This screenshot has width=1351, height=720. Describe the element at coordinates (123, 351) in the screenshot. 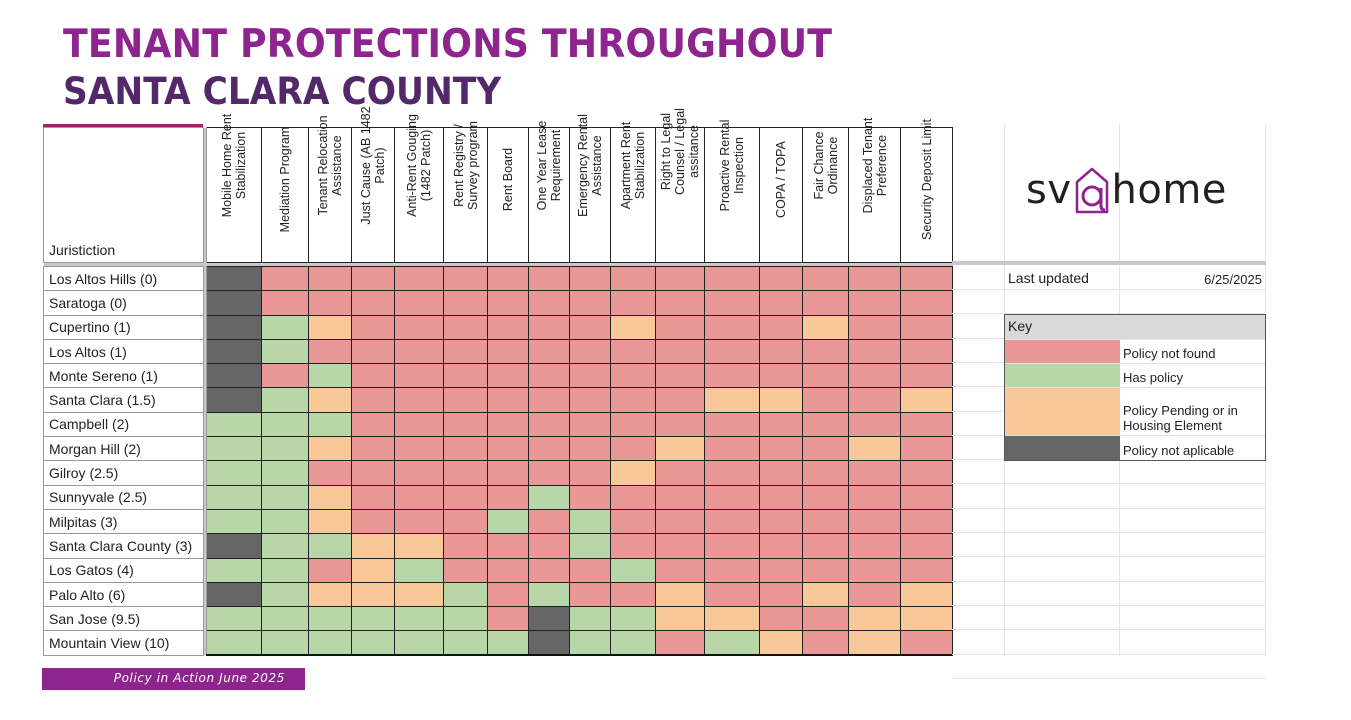

I see `jurisdiction-cell: Los Altos (1)` at that location.